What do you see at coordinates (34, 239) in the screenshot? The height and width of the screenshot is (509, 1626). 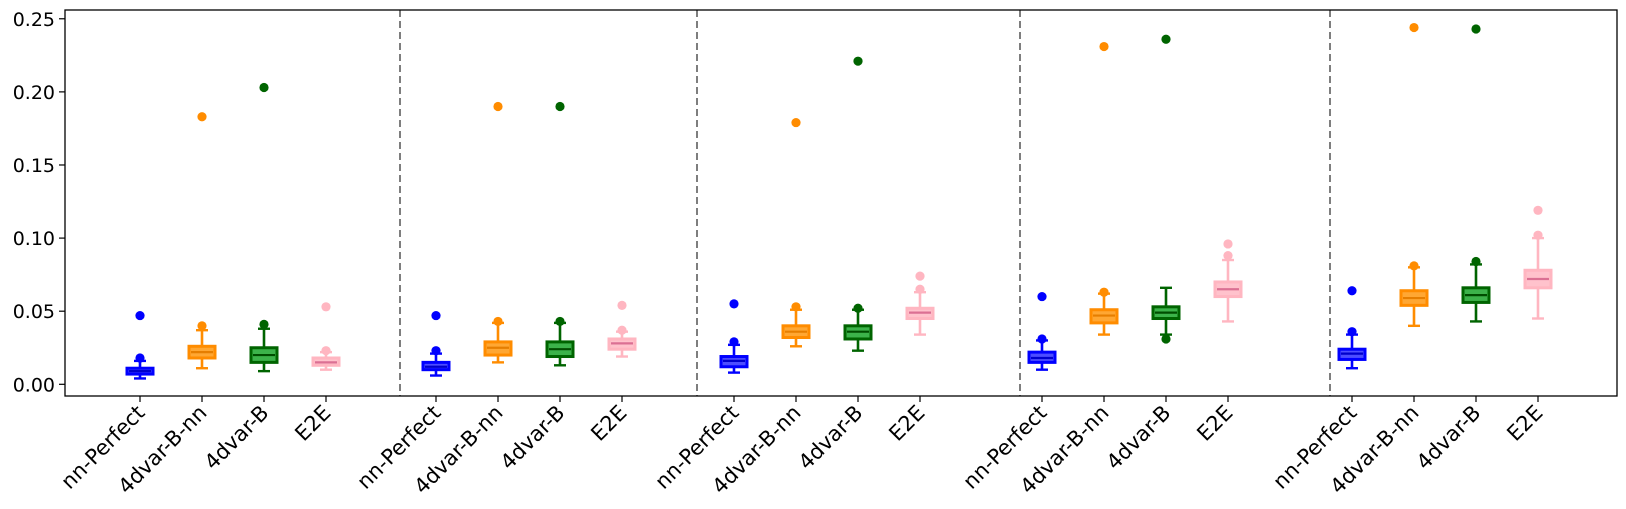 I see `y-tick-label: 0.10` at bounding box center [34, 239].